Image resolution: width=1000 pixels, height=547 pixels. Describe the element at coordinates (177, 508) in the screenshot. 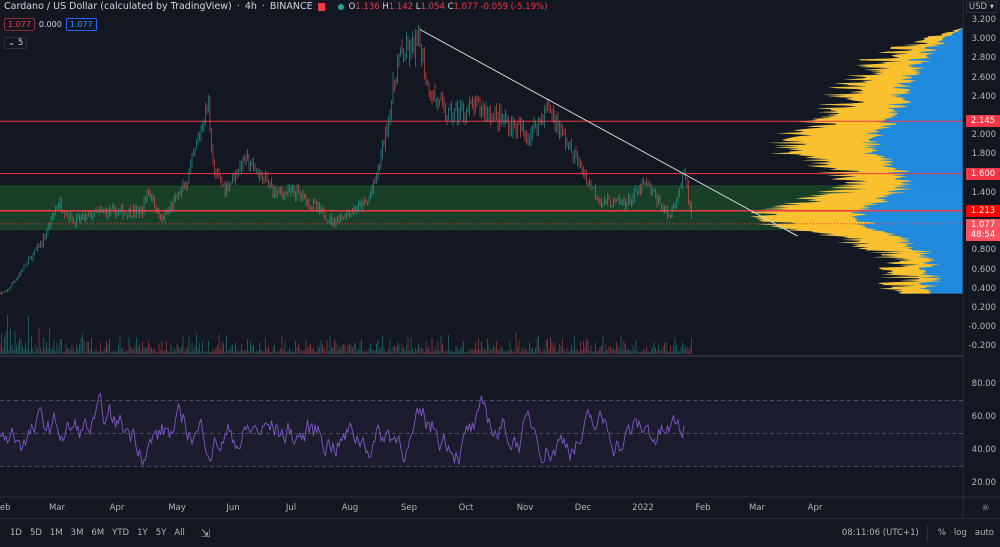

I see `time-tick: May` at that location.